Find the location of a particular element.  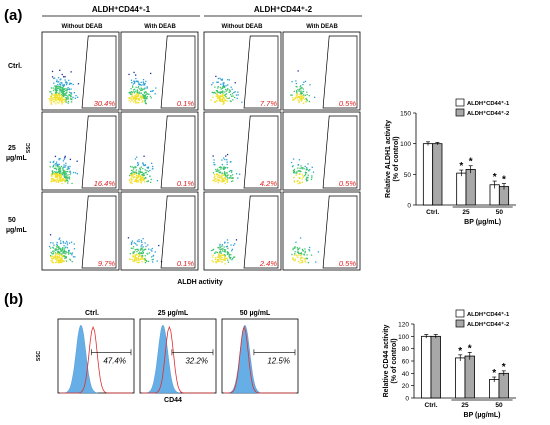

legend-label: ALDH⁺CD44⁺-1 is located at coordinates (488, 103).